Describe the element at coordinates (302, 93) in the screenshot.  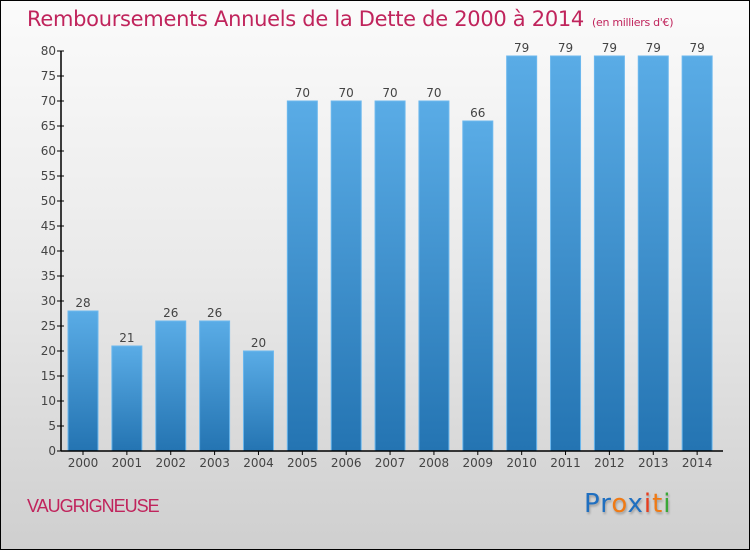
I see `value-label-2005: 70` at that location.